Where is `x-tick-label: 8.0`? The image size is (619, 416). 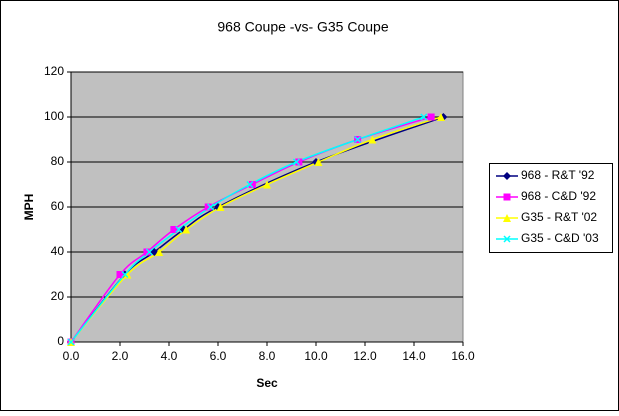 x-tick-label: 8.0 is located at coordinates (267, 356).